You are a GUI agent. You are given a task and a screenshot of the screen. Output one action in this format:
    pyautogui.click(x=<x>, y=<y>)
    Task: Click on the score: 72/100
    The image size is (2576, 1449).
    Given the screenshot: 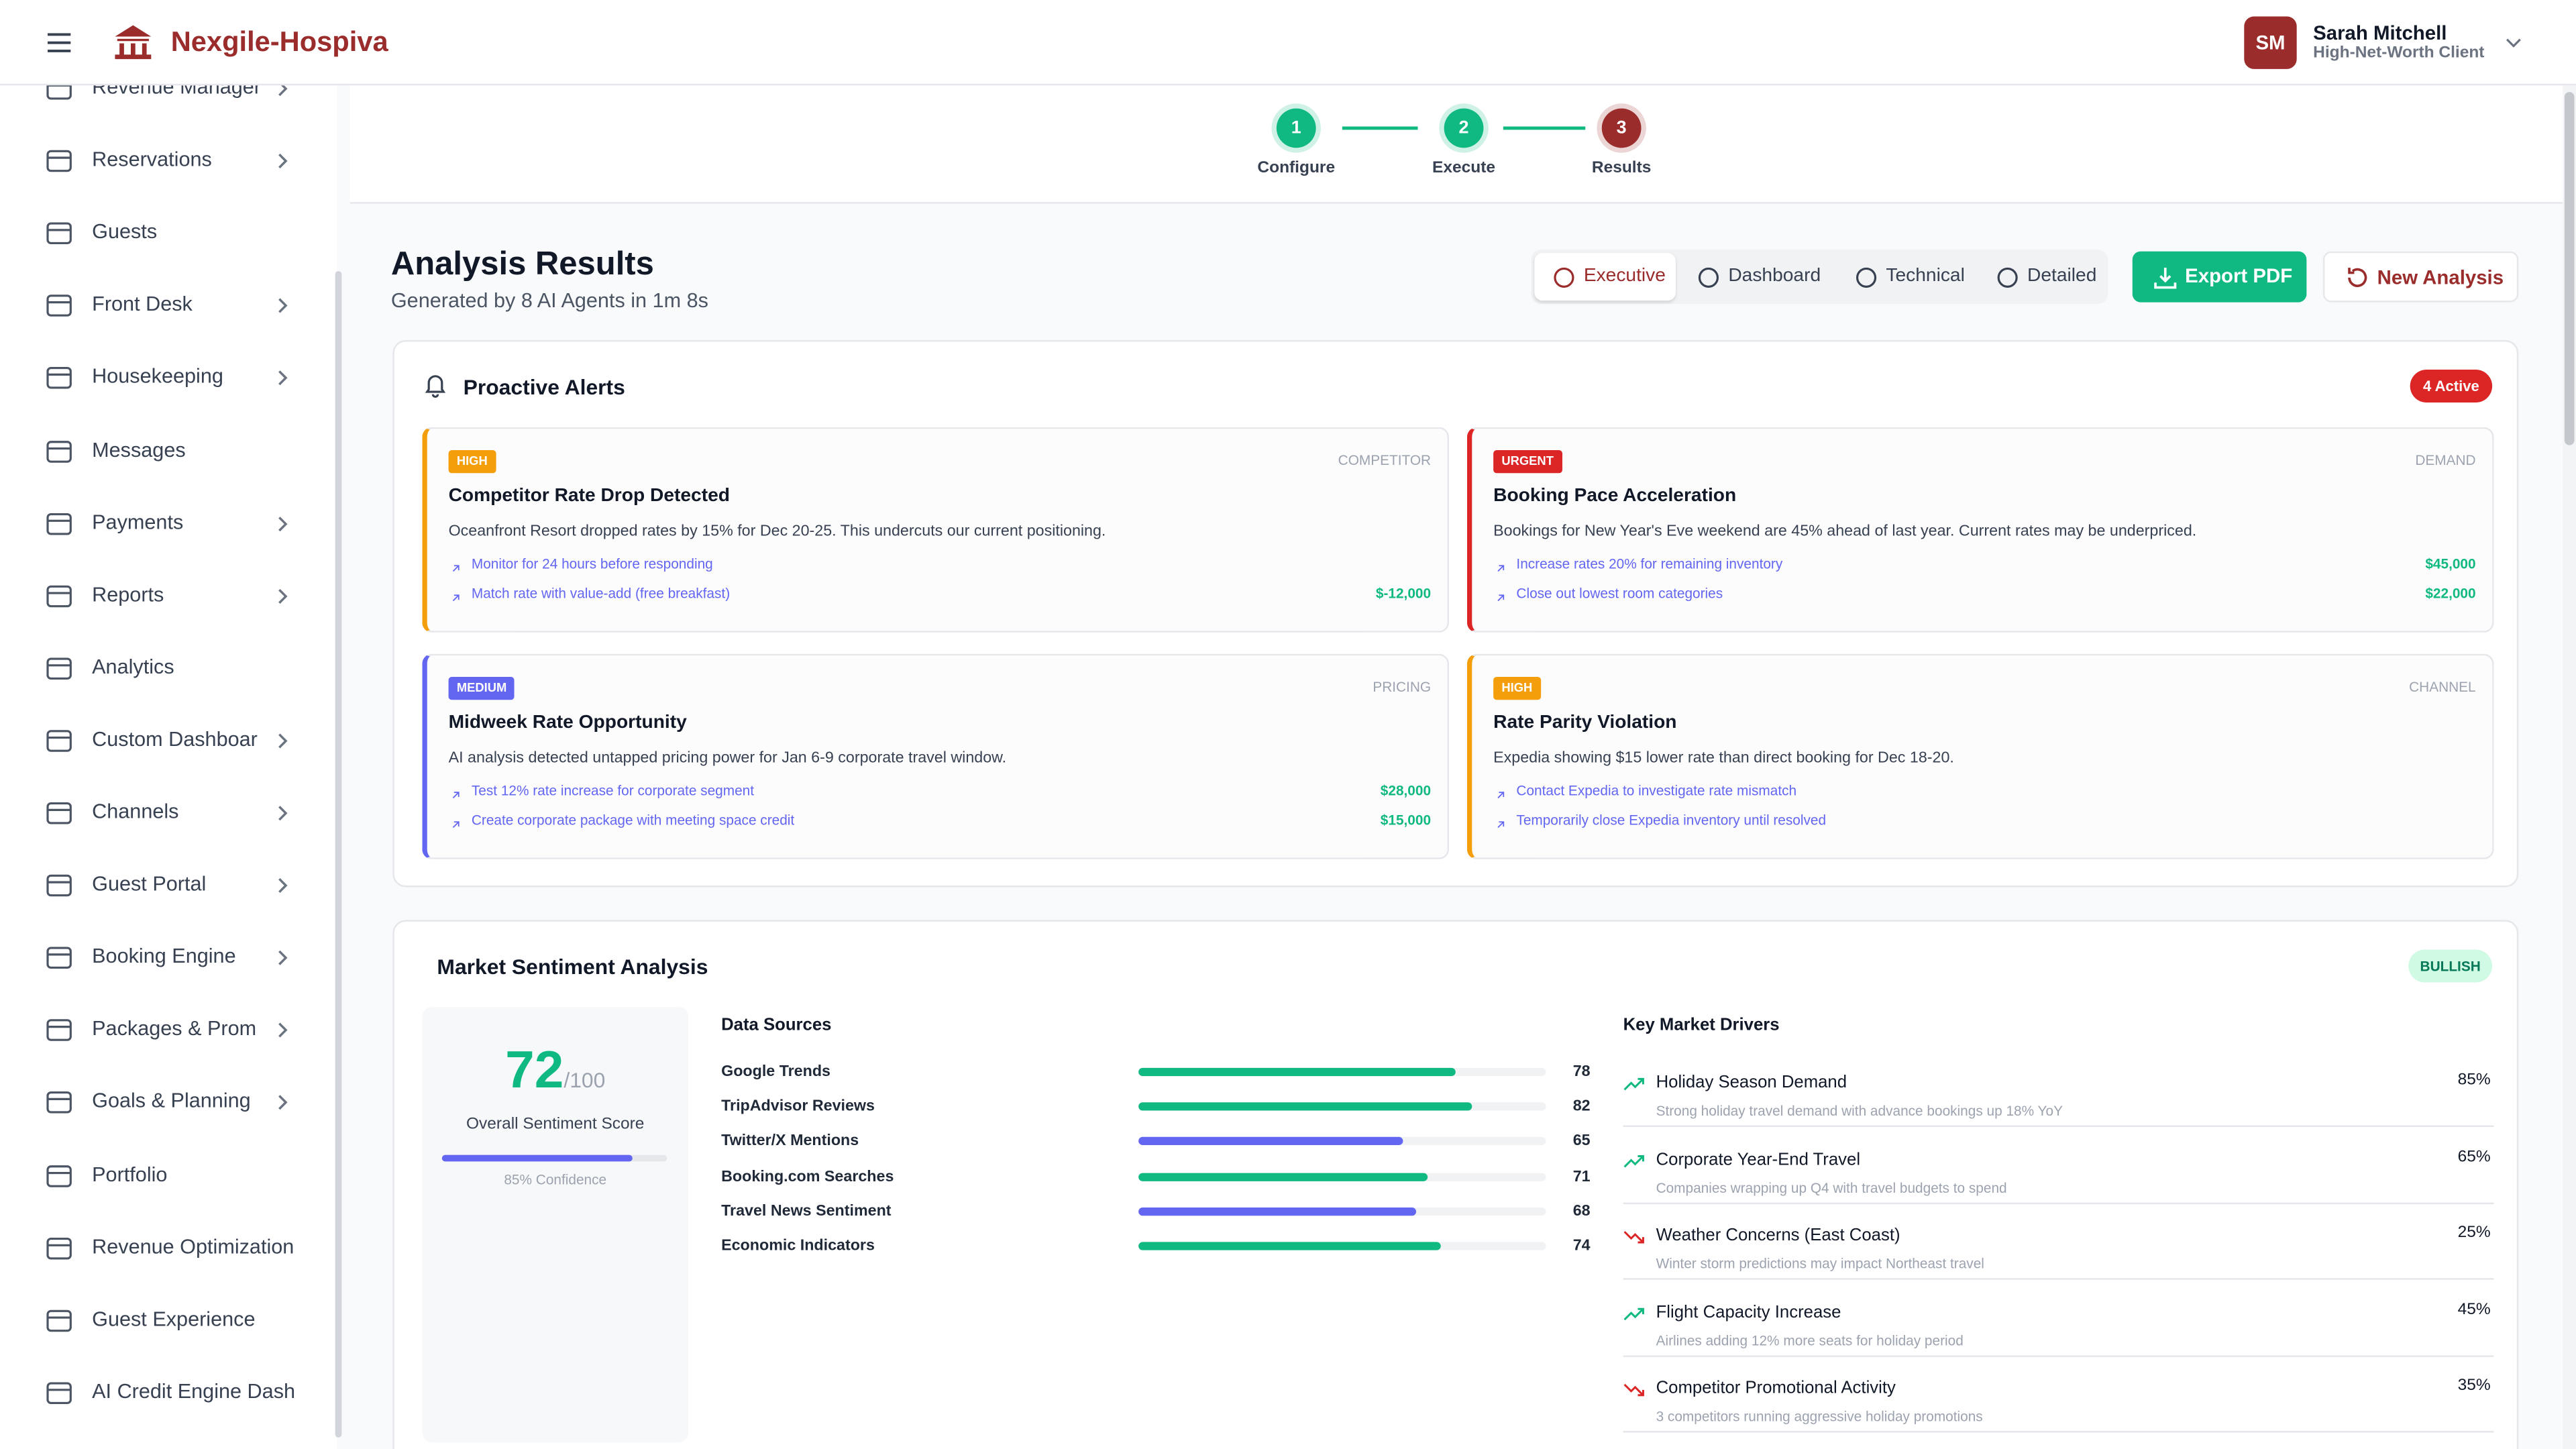 What is the action you would take?
    pyautogui.click(x=555, y=1070)
    